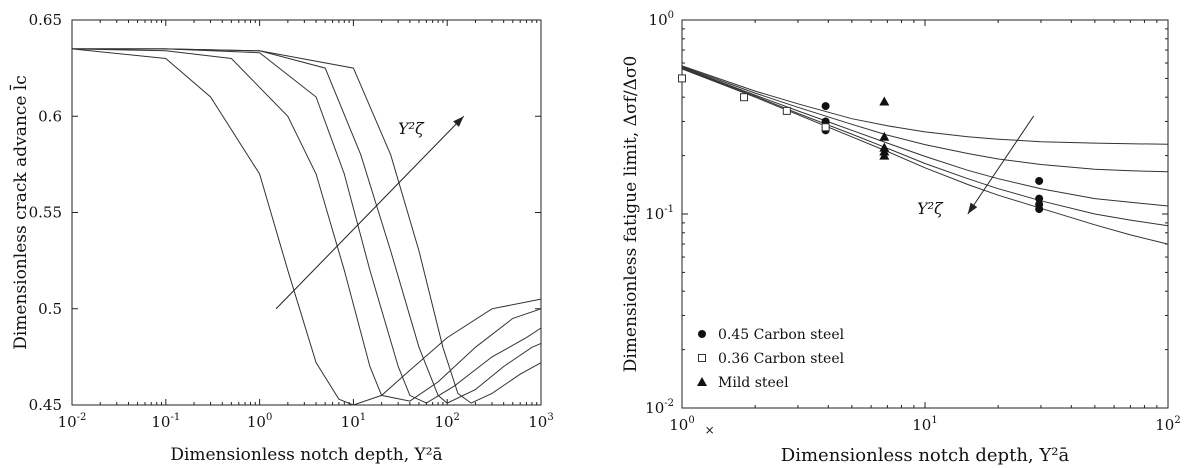 This screenshot has height=468, width=1190. Describe the element at coordinates (45, 20) in the screenshot. I see `y-tick-label: 0.65` at that location.